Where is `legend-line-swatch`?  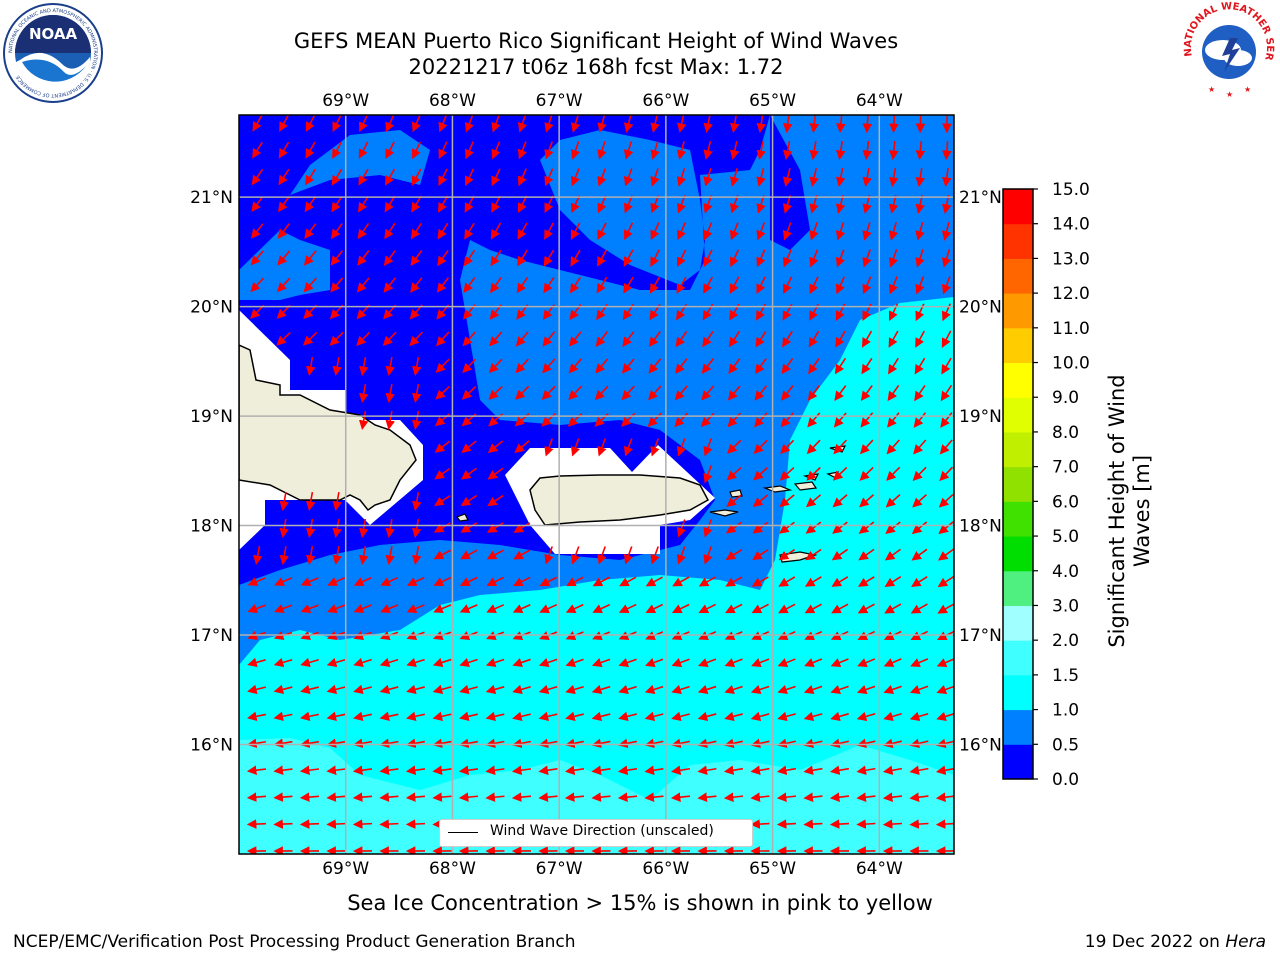 legend-line-swatch is located at coordinates (463, 832).